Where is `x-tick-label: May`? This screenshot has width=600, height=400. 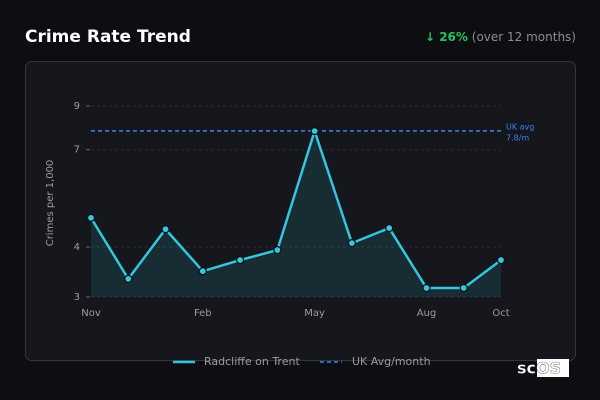 x-tick-label: May is located at coordinates (314, 313).